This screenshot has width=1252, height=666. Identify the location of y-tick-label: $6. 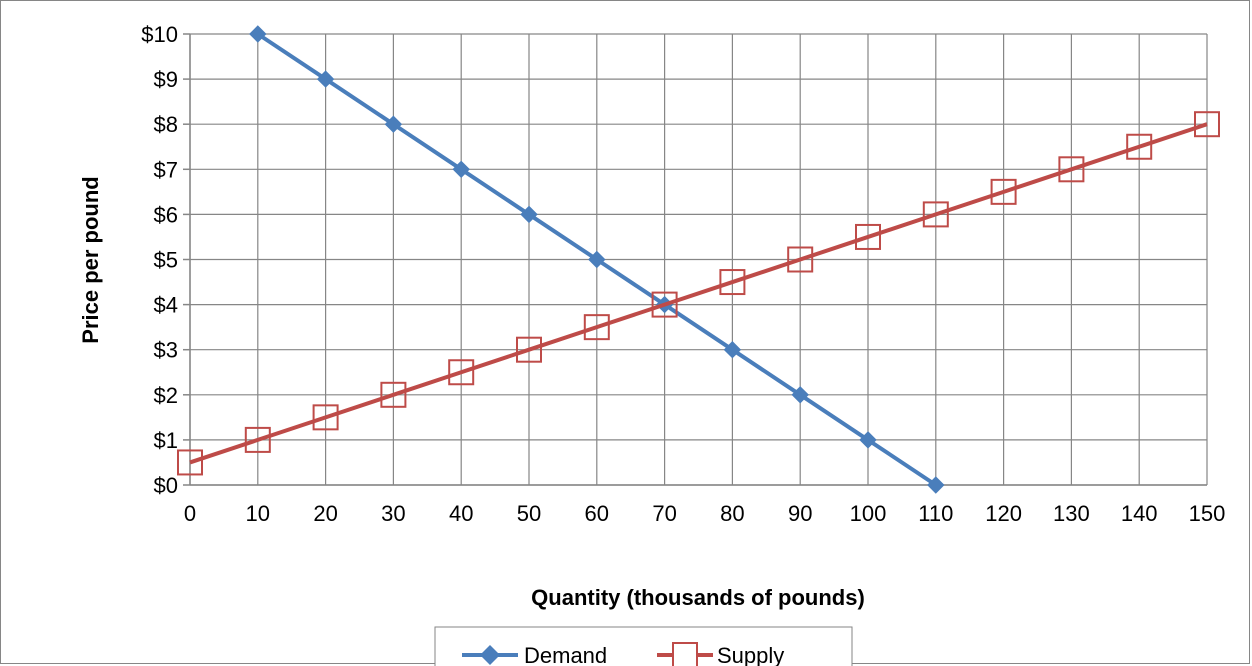
(166, 214).